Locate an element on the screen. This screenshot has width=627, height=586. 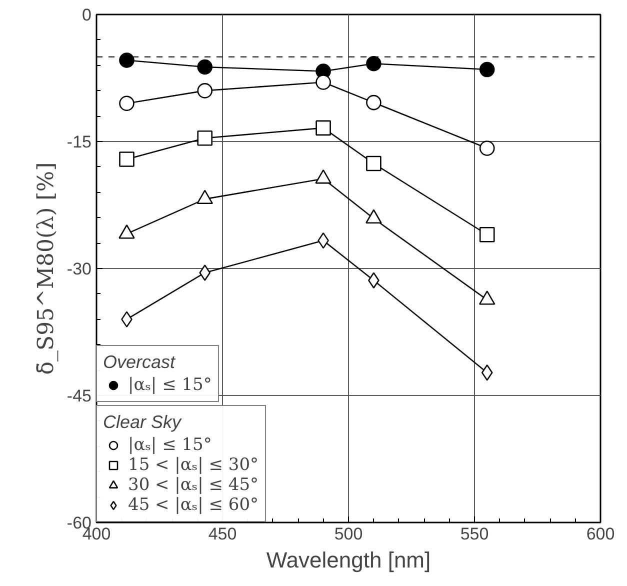
legend-label: 15 < |αₛ| ≤ 30° is located at coordinates (193, 465).